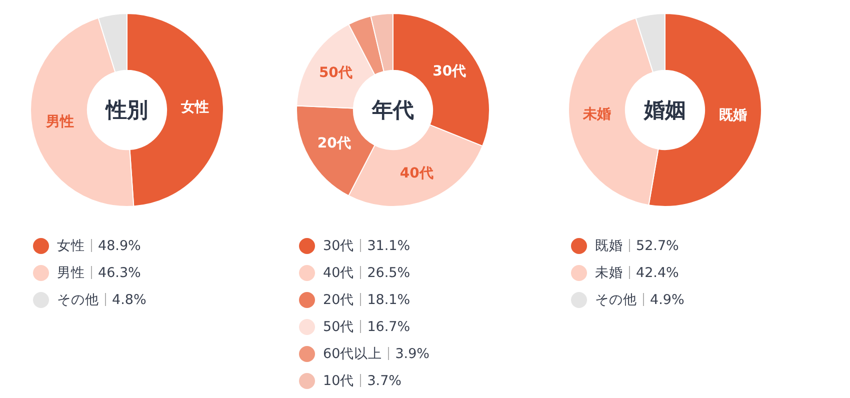 This screenshot has height=398, width=850. Describe the element at coordinates (119, 272) in the screenshot. I see `data-label: 46.3%` at that location.